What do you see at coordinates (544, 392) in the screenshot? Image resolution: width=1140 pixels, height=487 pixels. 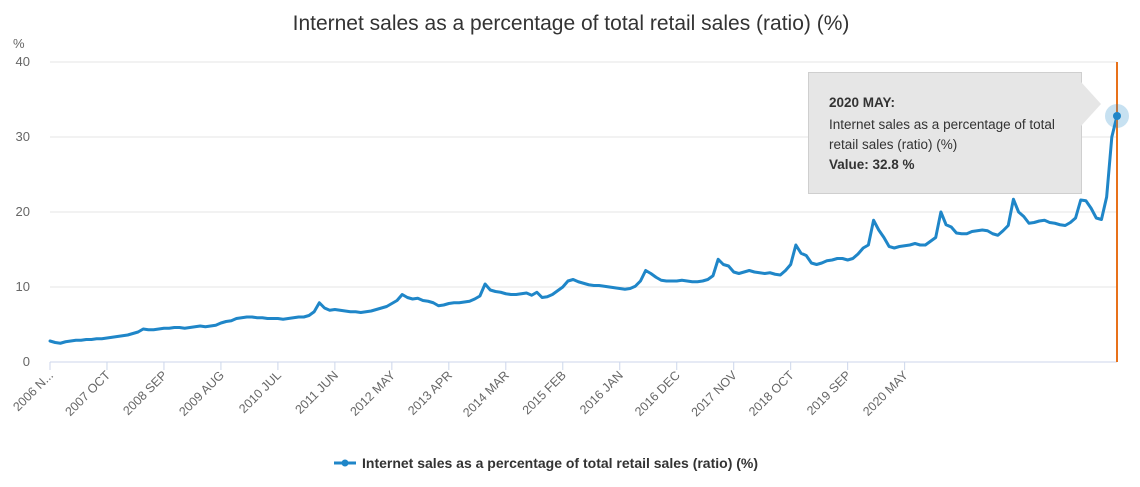 I see `x-tick-label: 2015 FEB` at bounding box center [544, 392].